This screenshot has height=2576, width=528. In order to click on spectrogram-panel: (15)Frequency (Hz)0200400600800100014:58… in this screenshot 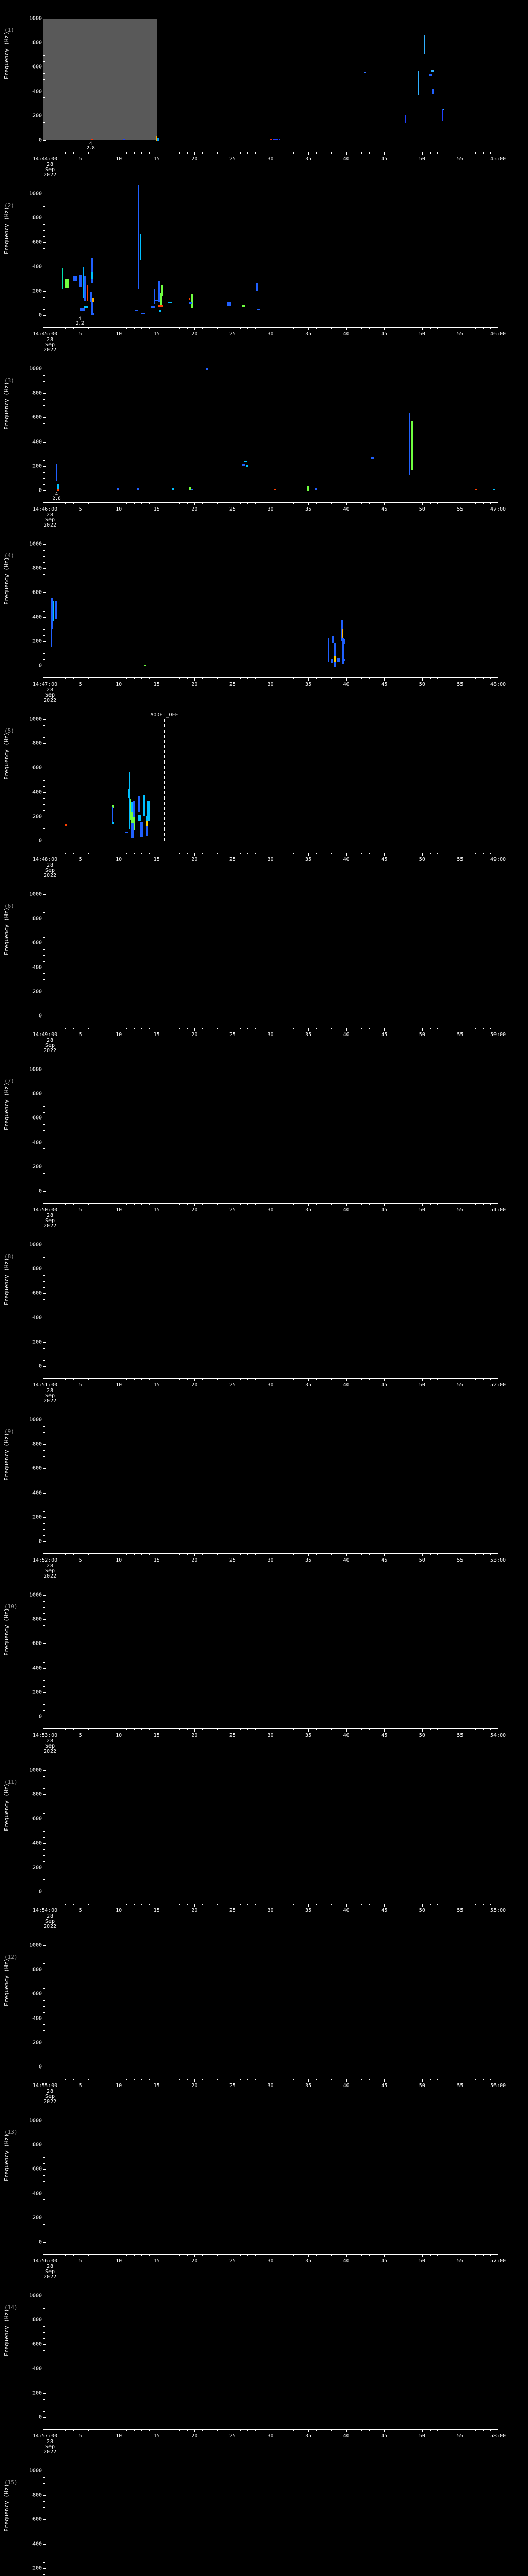, I will do `click(264, 2517)`.